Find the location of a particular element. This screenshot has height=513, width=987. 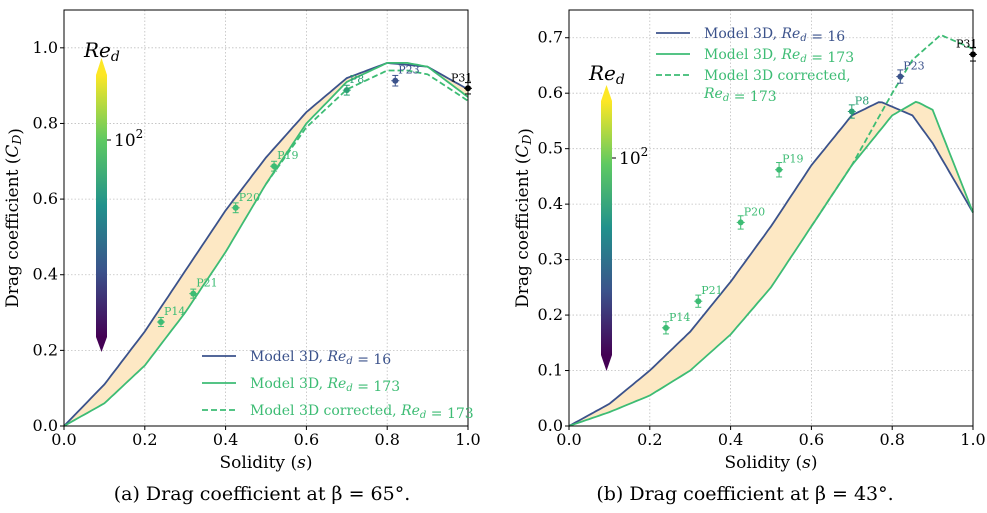

y-tick-label: 0.7 is located at coordinates (550, 37).